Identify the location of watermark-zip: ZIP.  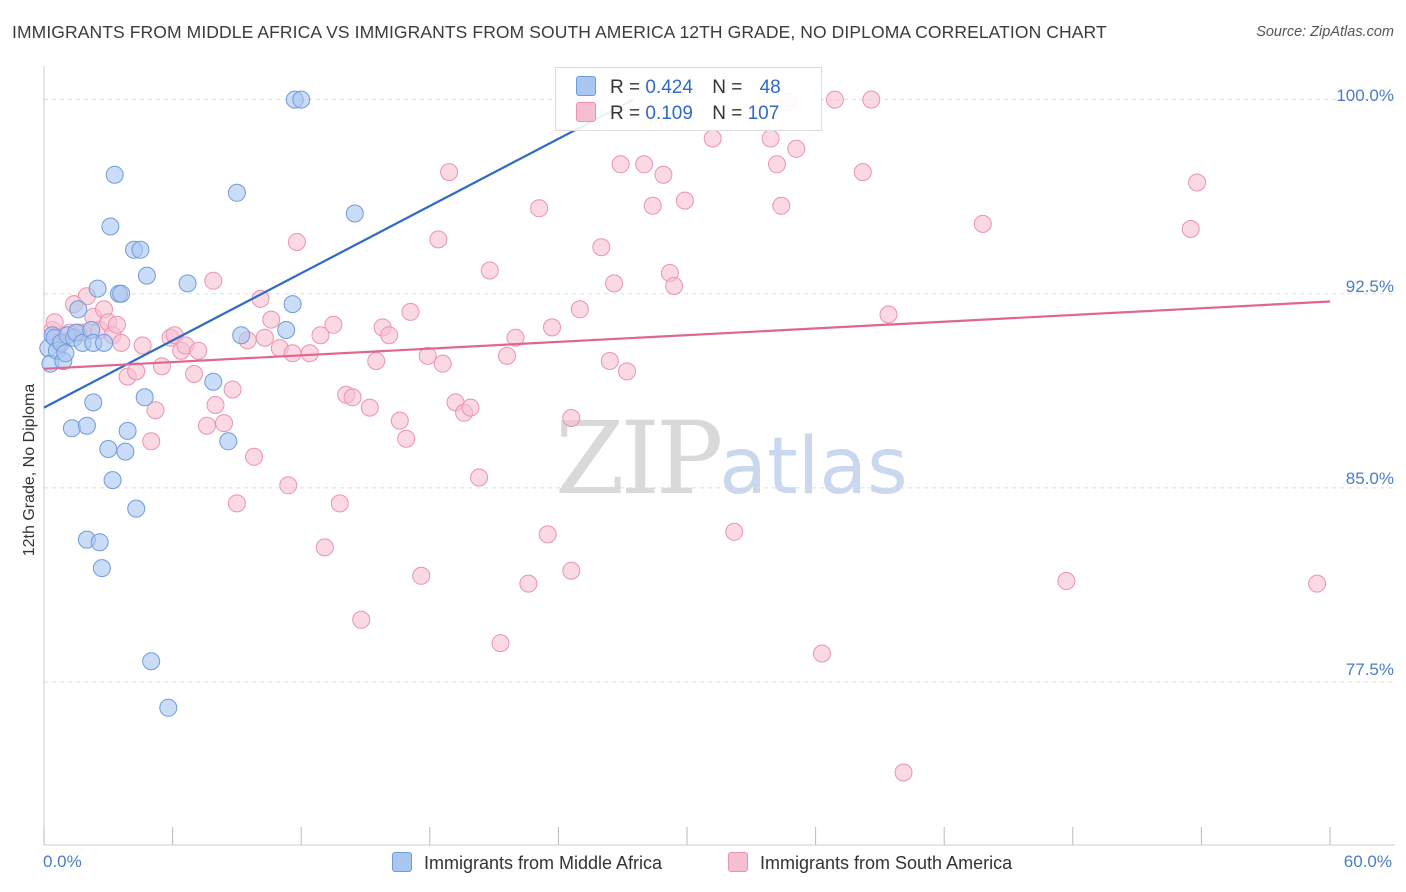
(639, 458).